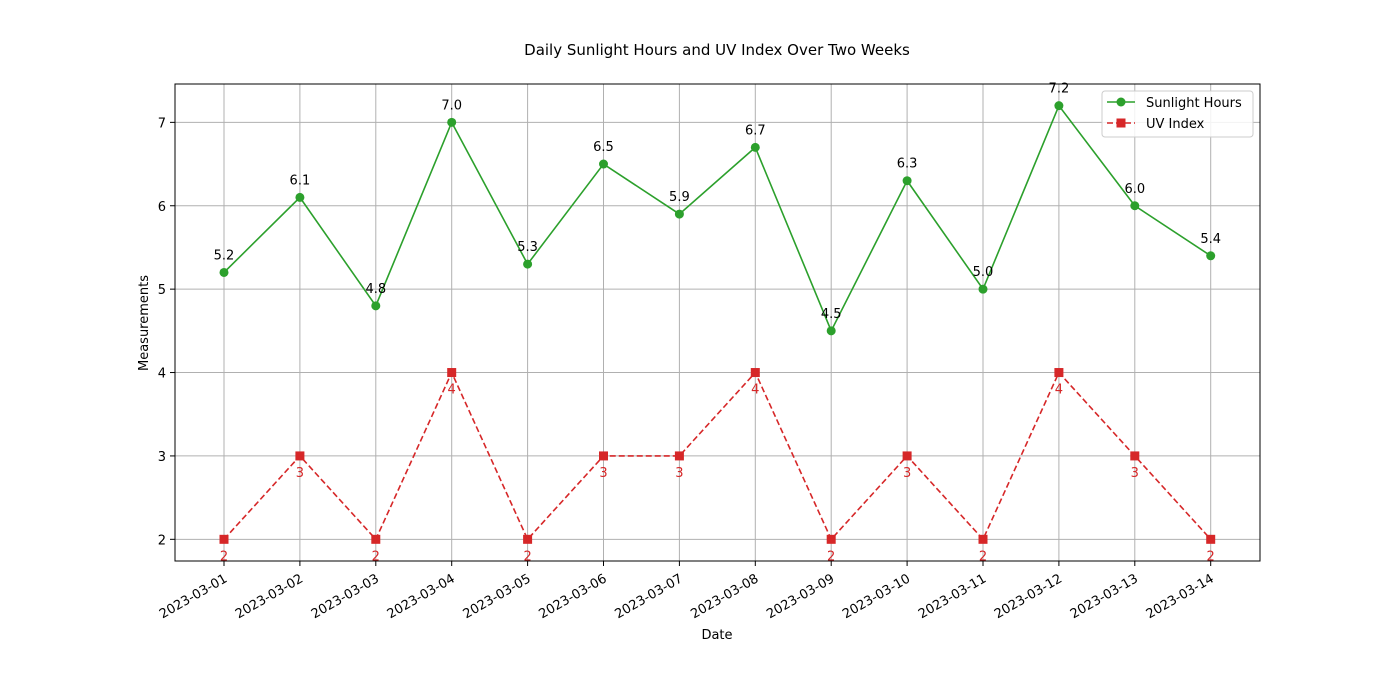  What do you see at coordinates (162, 207) in the screenshot?
I see `y-tick-label: 6` at bounding box center [162, 207].